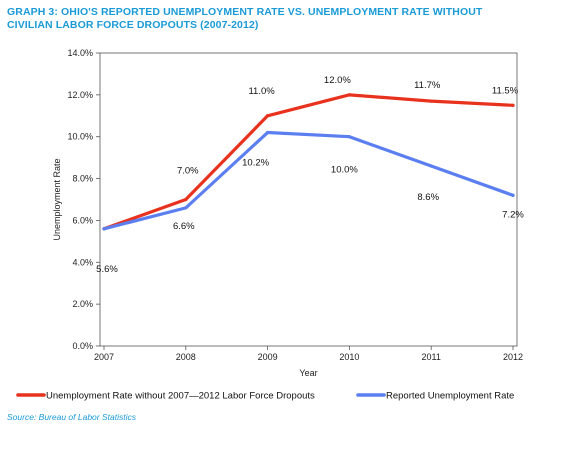 The image size is (580, 453). Describe the element at coordinates (82, 304) in the screenshot. I see `y-tick-label: 2.0%` at that location.